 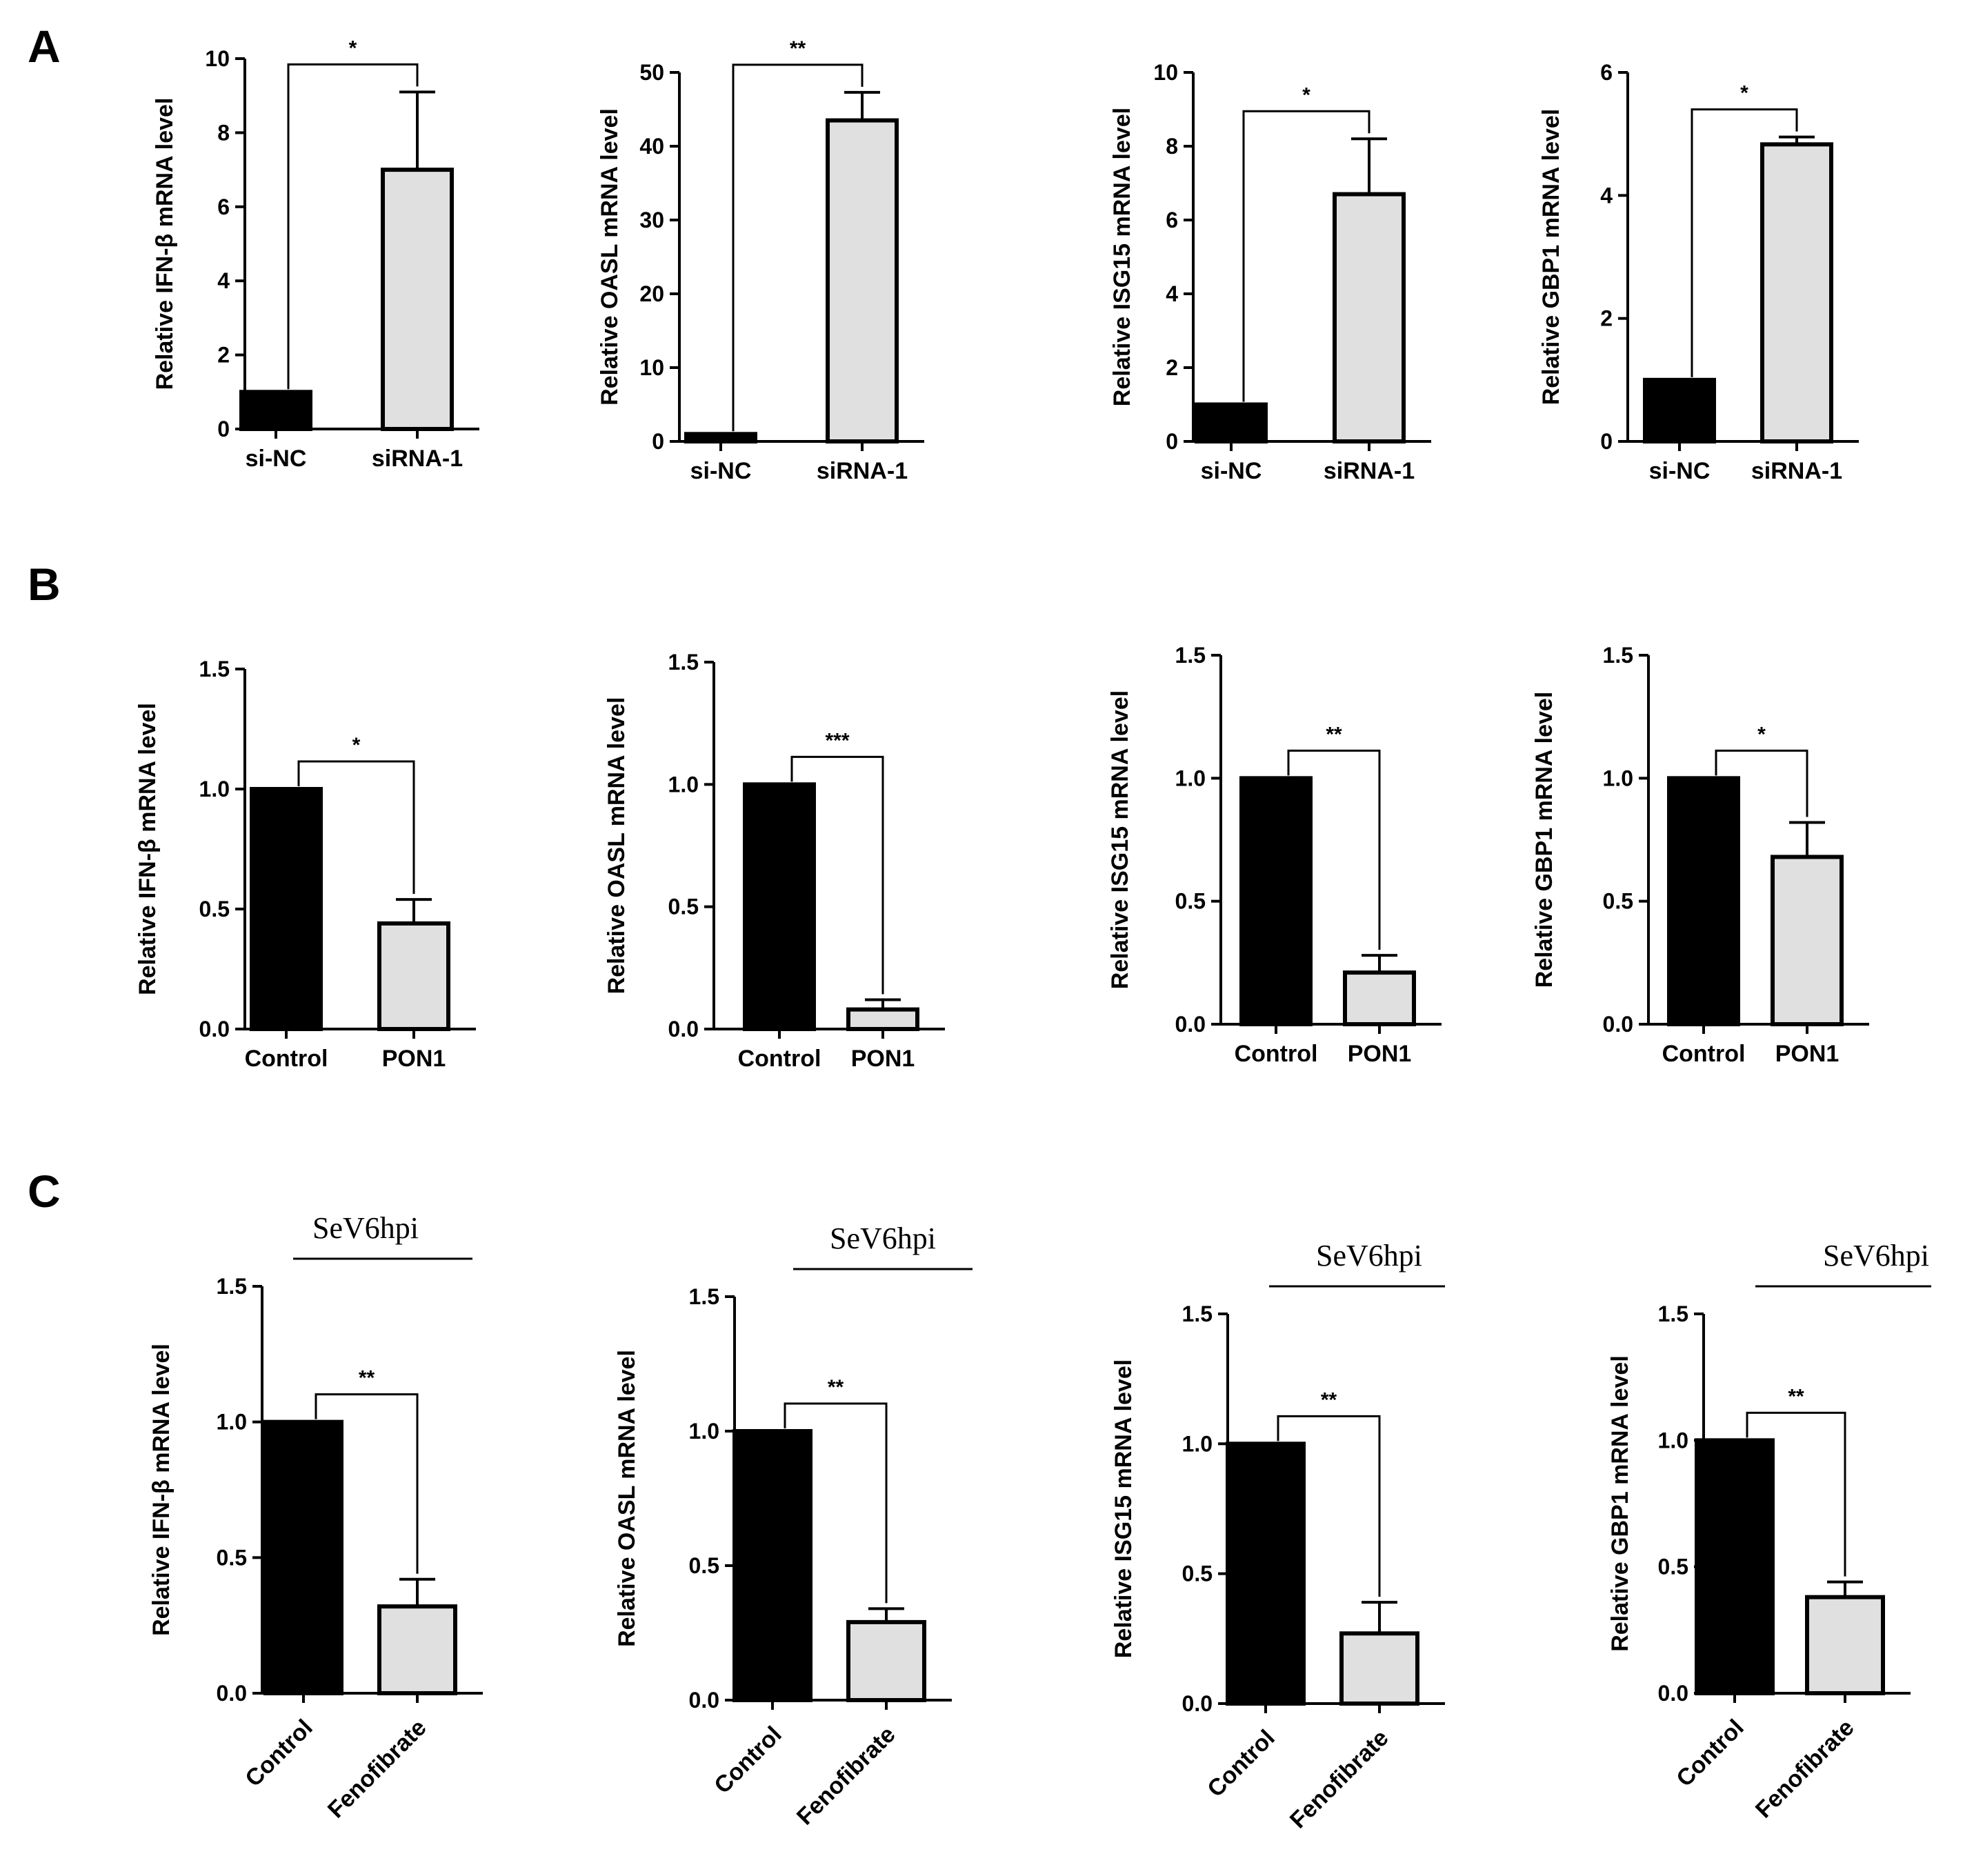 I want to click on panel-letter-c: C, so click(x=44, y=1191).